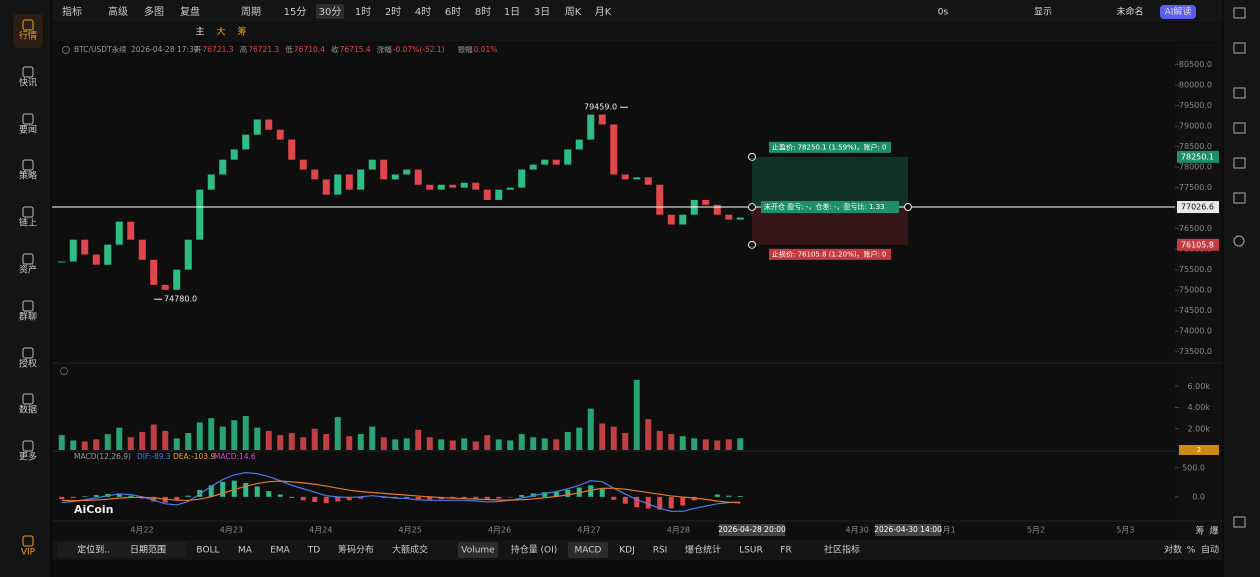  I want to click on axis-corner-button: 筹, so click(1199, 531).